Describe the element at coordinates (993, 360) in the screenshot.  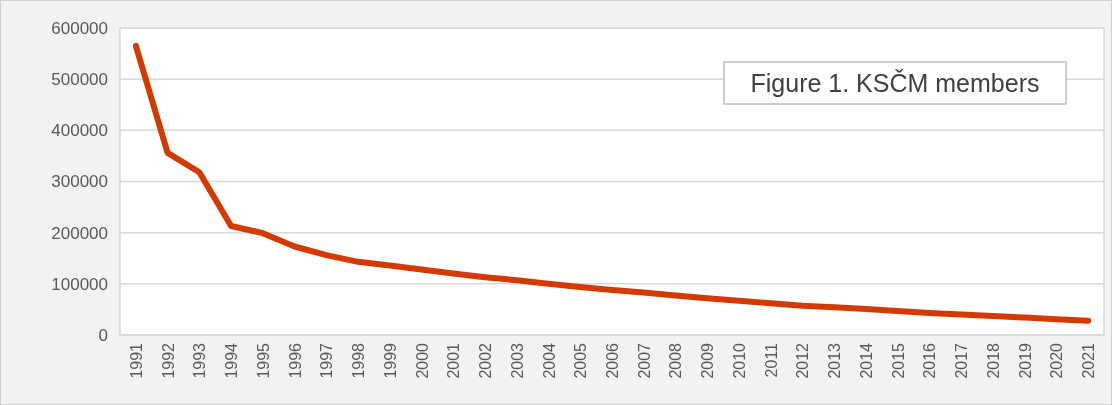
I see `x-tick-label: 2018` at that location.